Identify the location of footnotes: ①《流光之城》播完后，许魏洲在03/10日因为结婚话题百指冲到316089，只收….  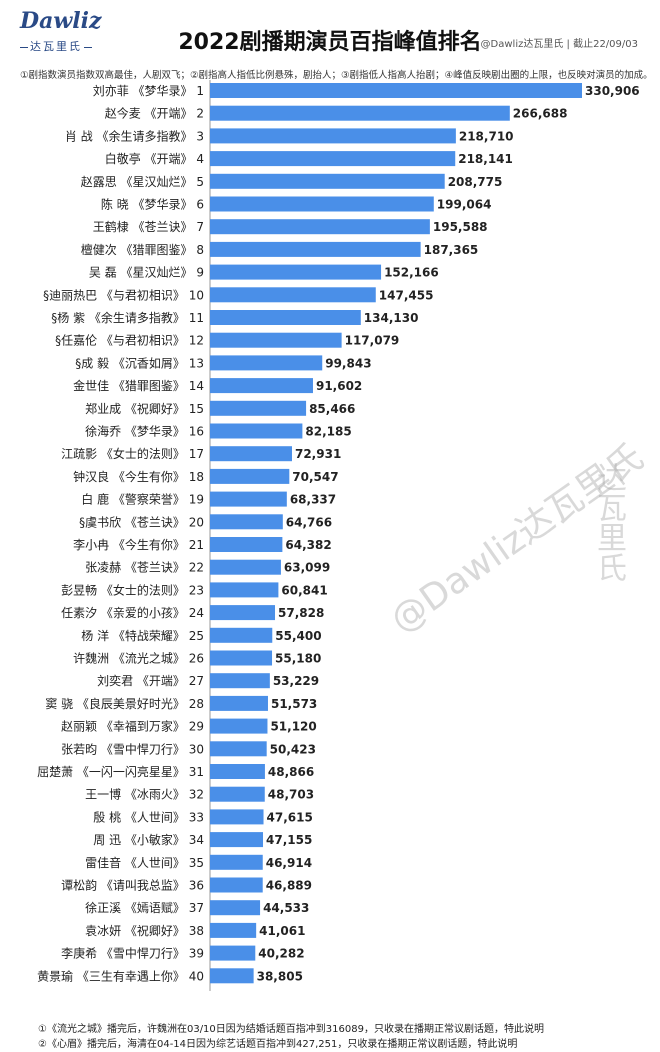
(343, 1037).